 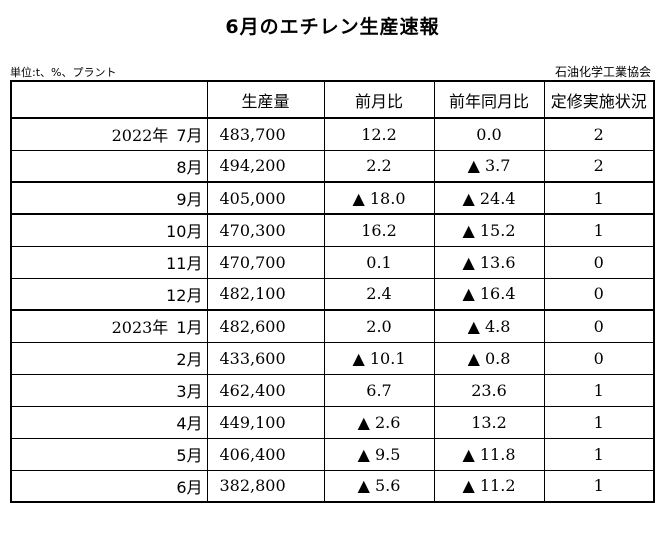 What do you see at coordinates (189, 487) in the screenshot?
I see `month-label: 6月` at bounding box center [189, 487].